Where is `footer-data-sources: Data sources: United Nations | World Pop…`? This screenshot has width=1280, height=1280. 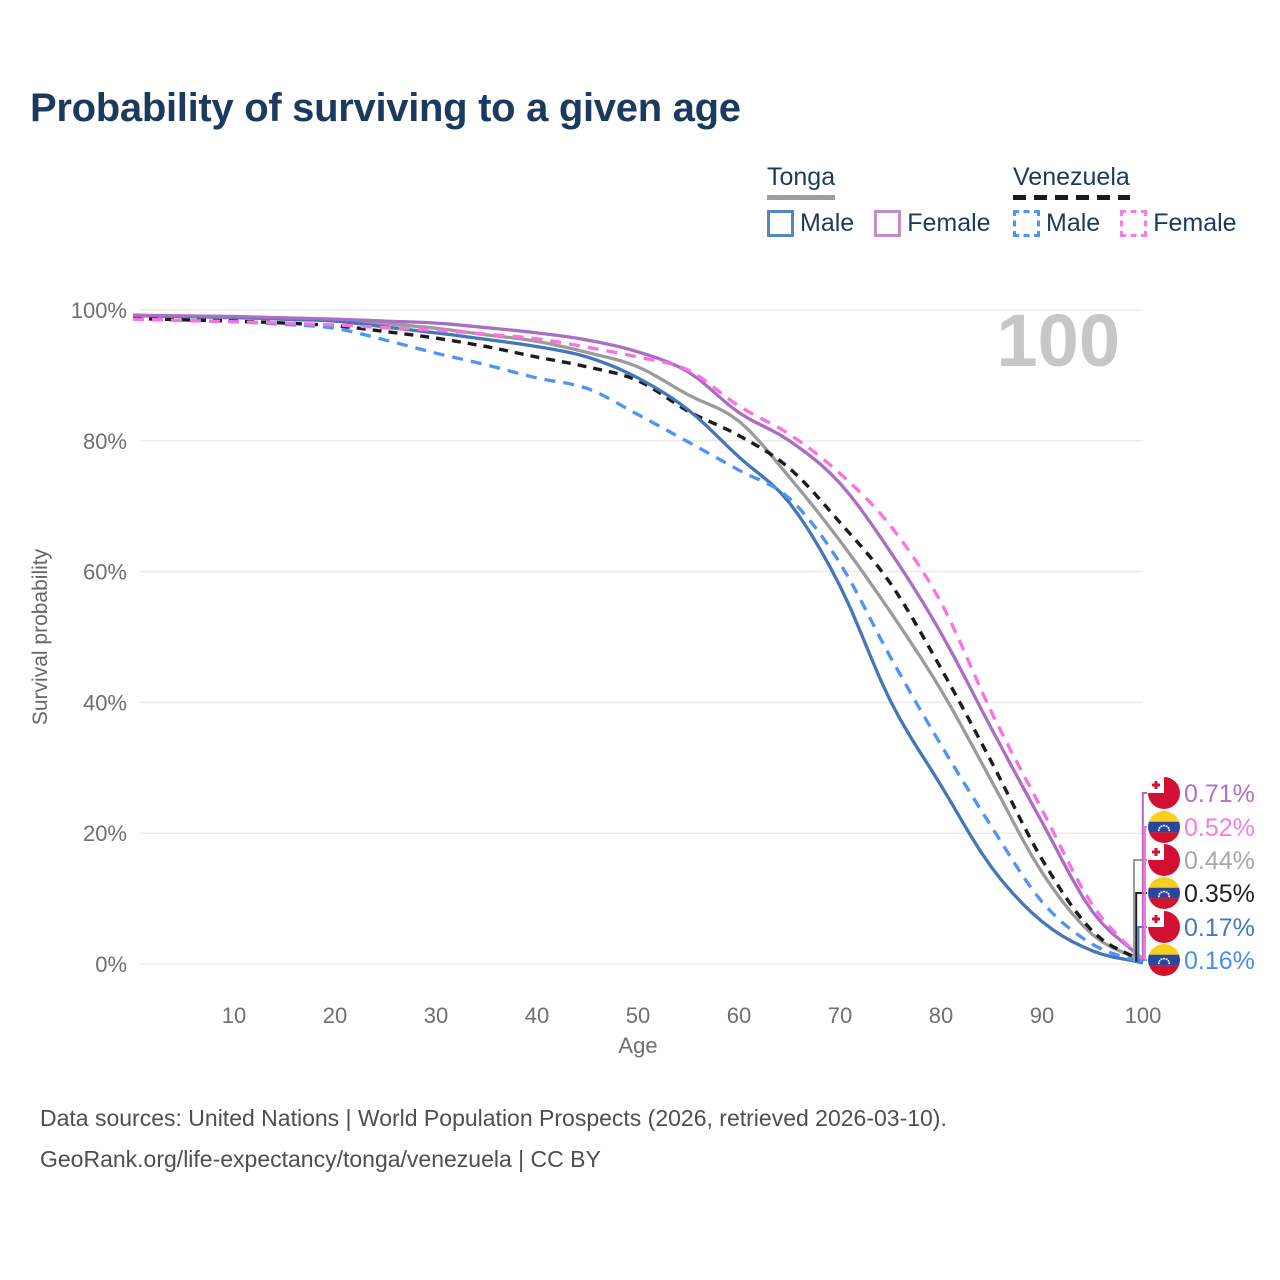
footer-data-sources: Data sources: United Nations | World Pop… is located at coordinates (493, 1118).